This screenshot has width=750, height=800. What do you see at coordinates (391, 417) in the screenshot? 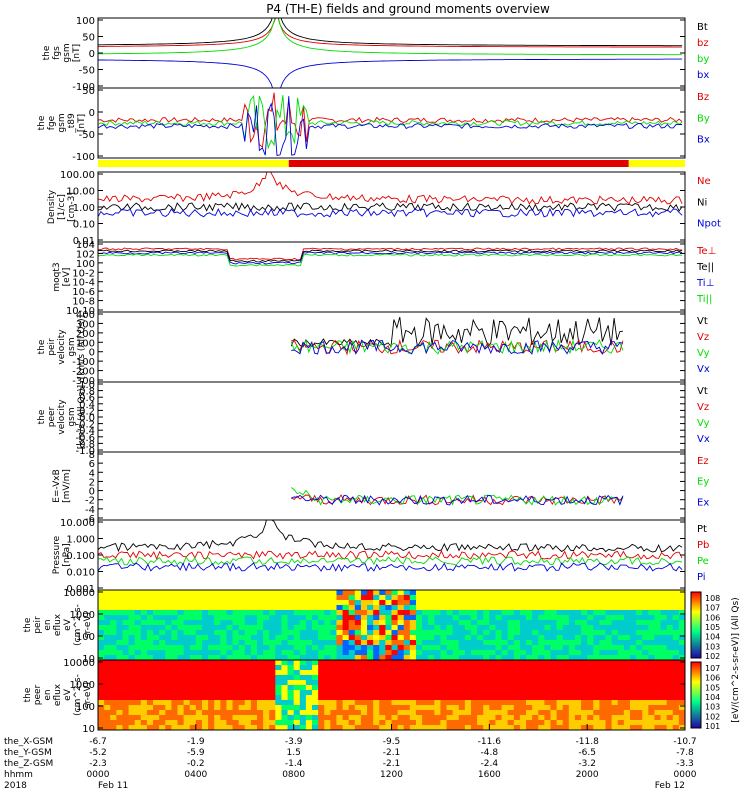
I see `panel-frame` at bounding box center [391, 417].